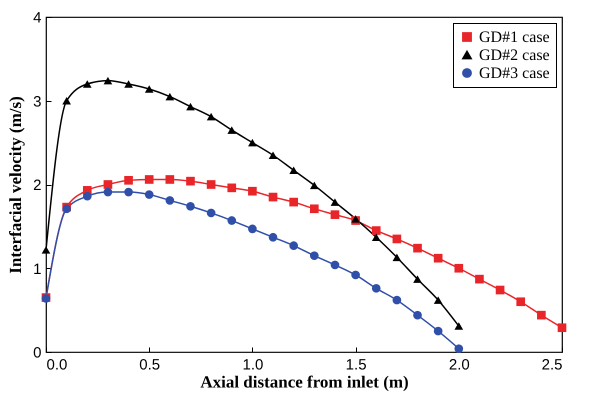 The height and width of the screenshot is (403, 612). Describe the element at coordinates (356, 365) in the screenshot. I see `x-tick-label: 1.5` at that location.